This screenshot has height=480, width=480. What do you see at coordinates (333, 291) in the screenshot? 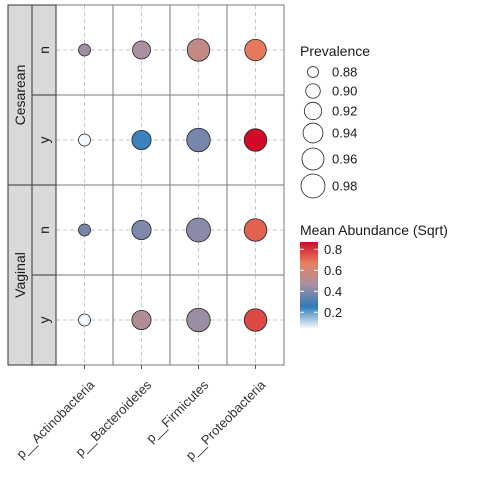
I see `color-legend-label: 0.4` at bounding box center [333, 291].